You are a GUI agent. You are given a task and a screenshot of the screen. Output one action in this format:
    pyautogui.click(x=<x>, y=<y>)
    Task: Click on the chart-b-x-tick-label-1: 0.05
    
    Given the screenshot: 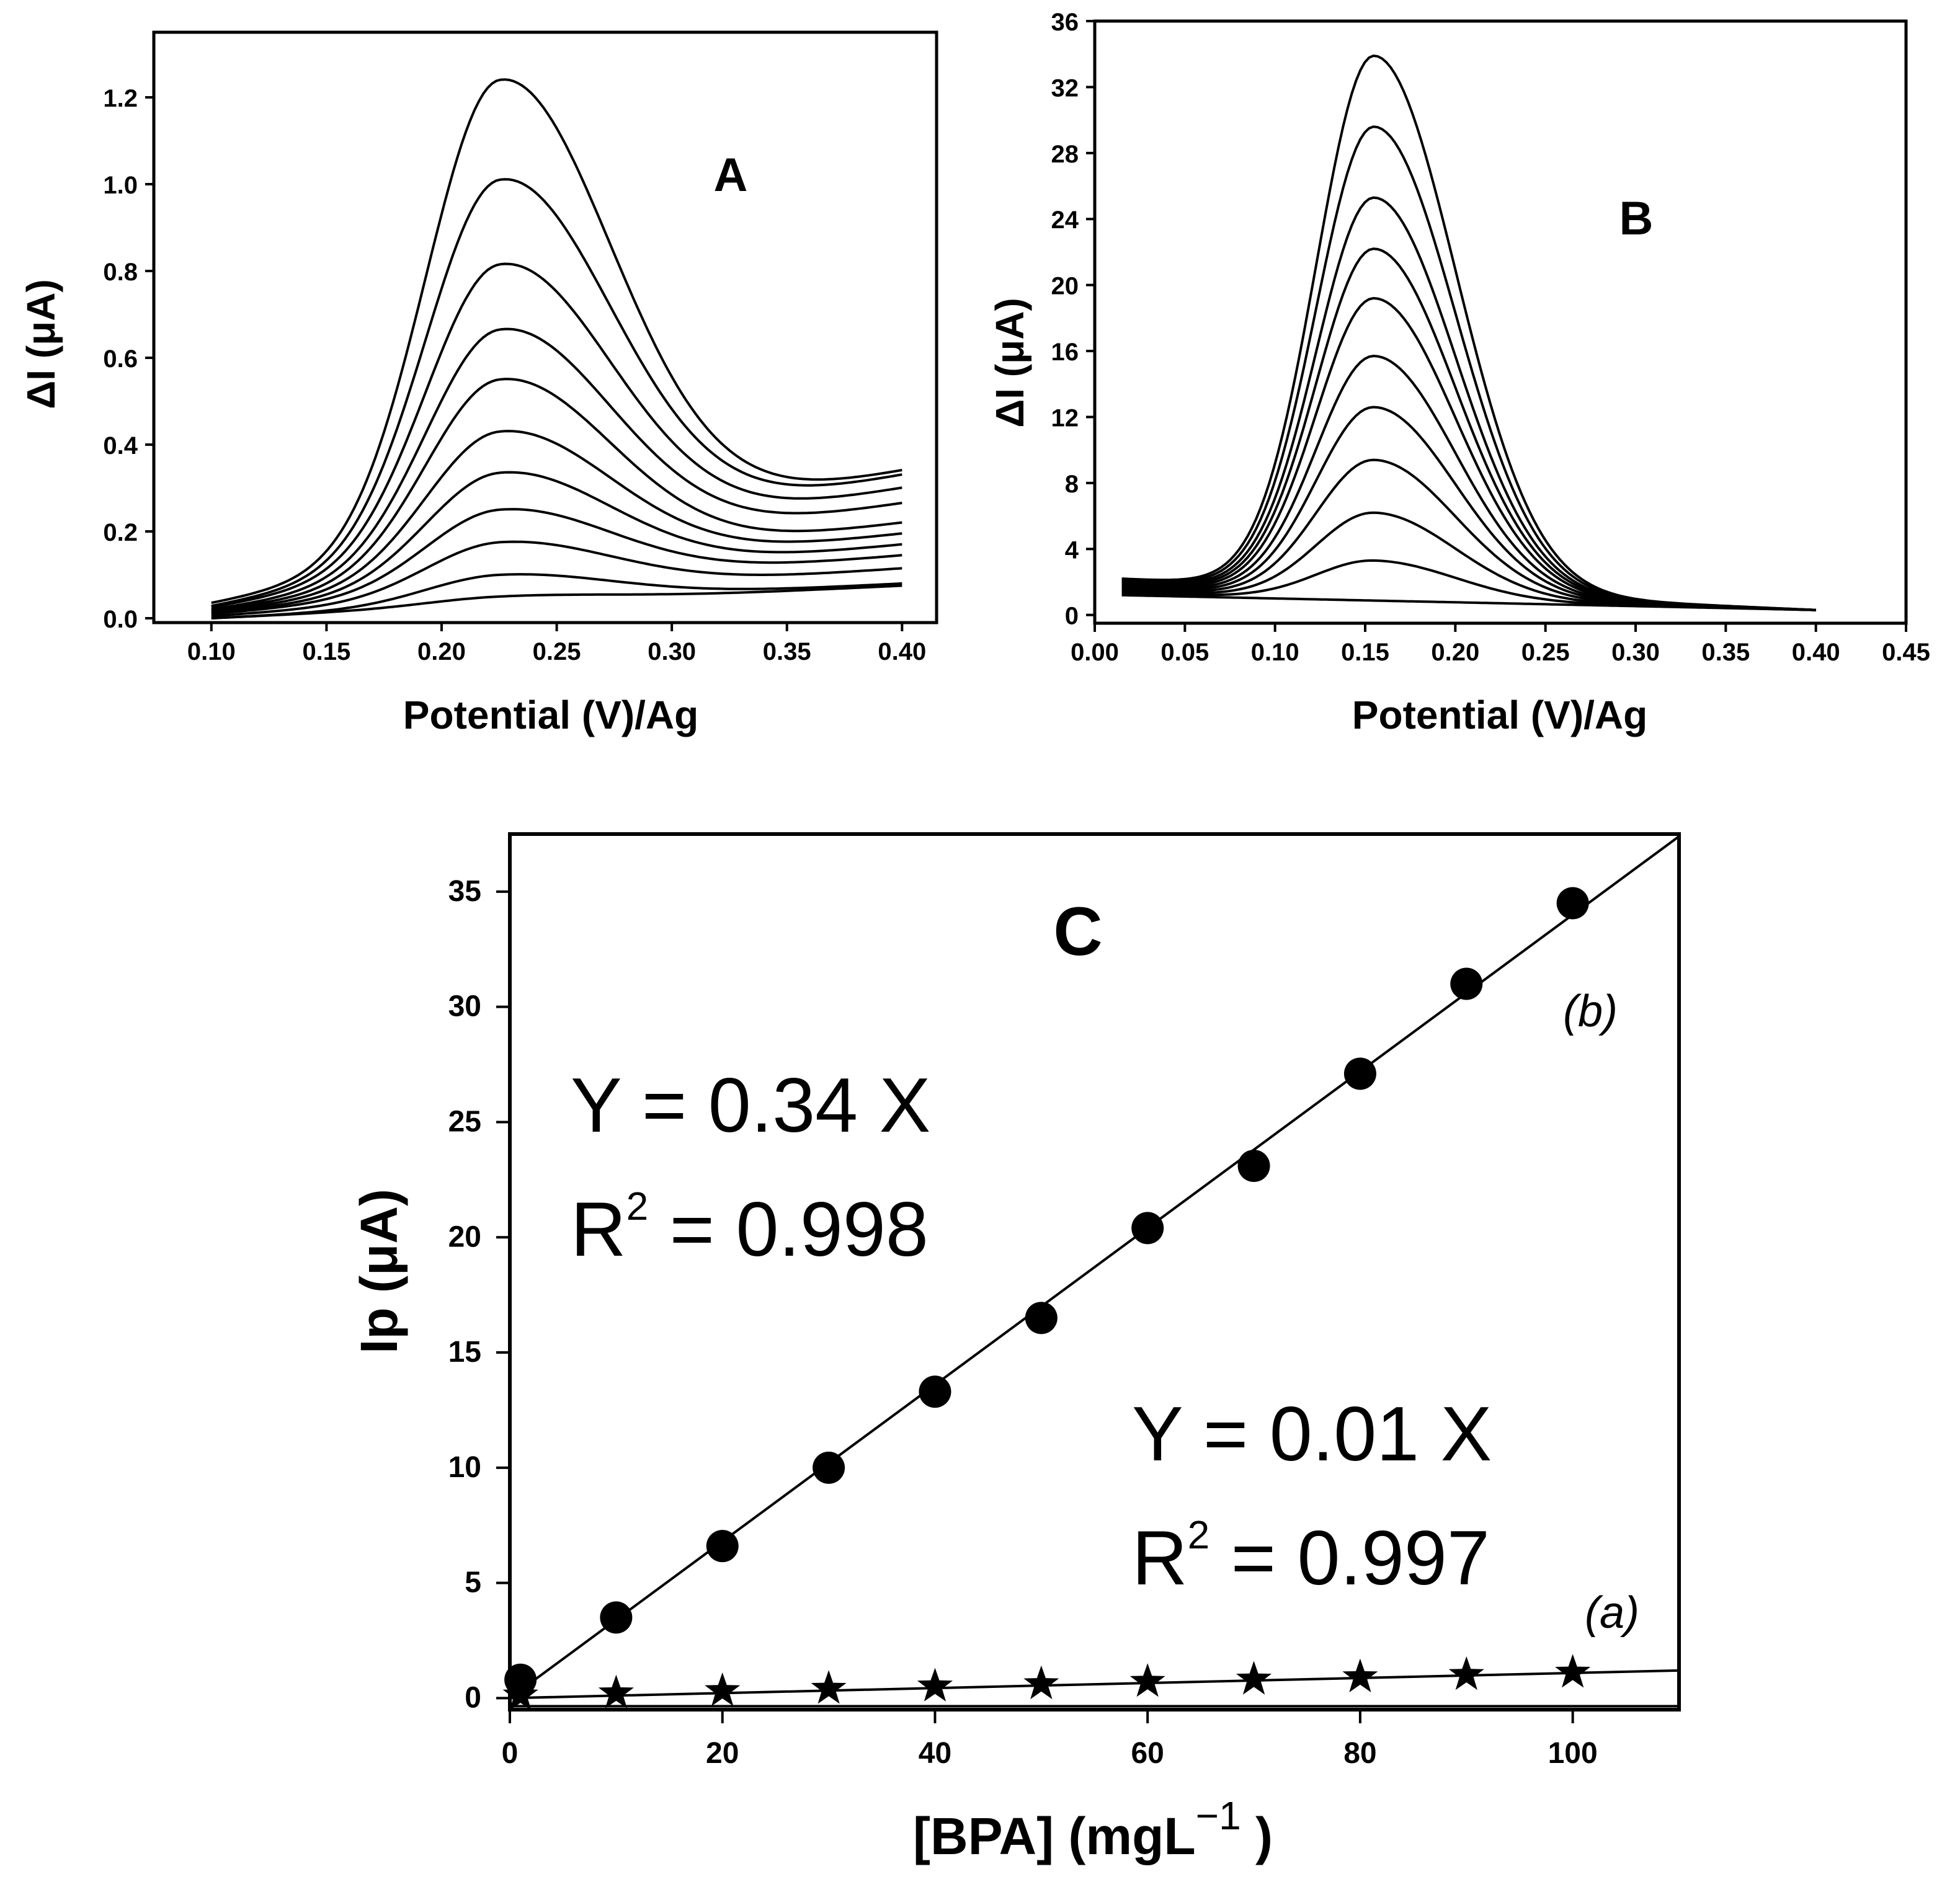 What is the action you would take?
    pyautogui.click(x=1184, y=652)
    